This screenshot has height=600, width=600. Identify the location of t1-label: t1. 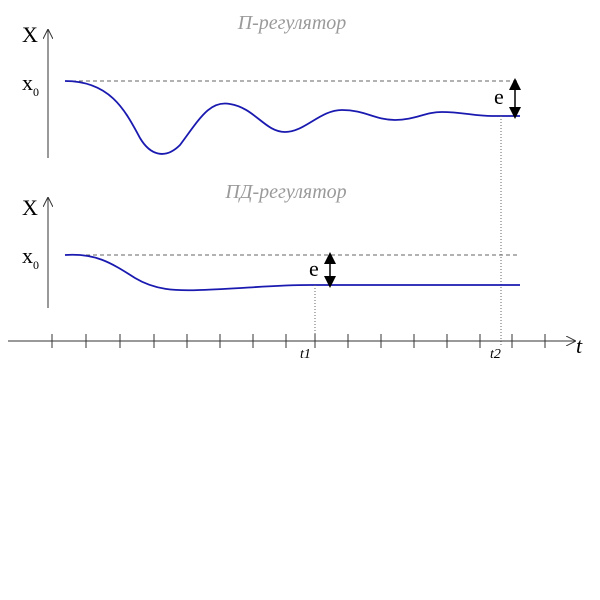
(305, 354).